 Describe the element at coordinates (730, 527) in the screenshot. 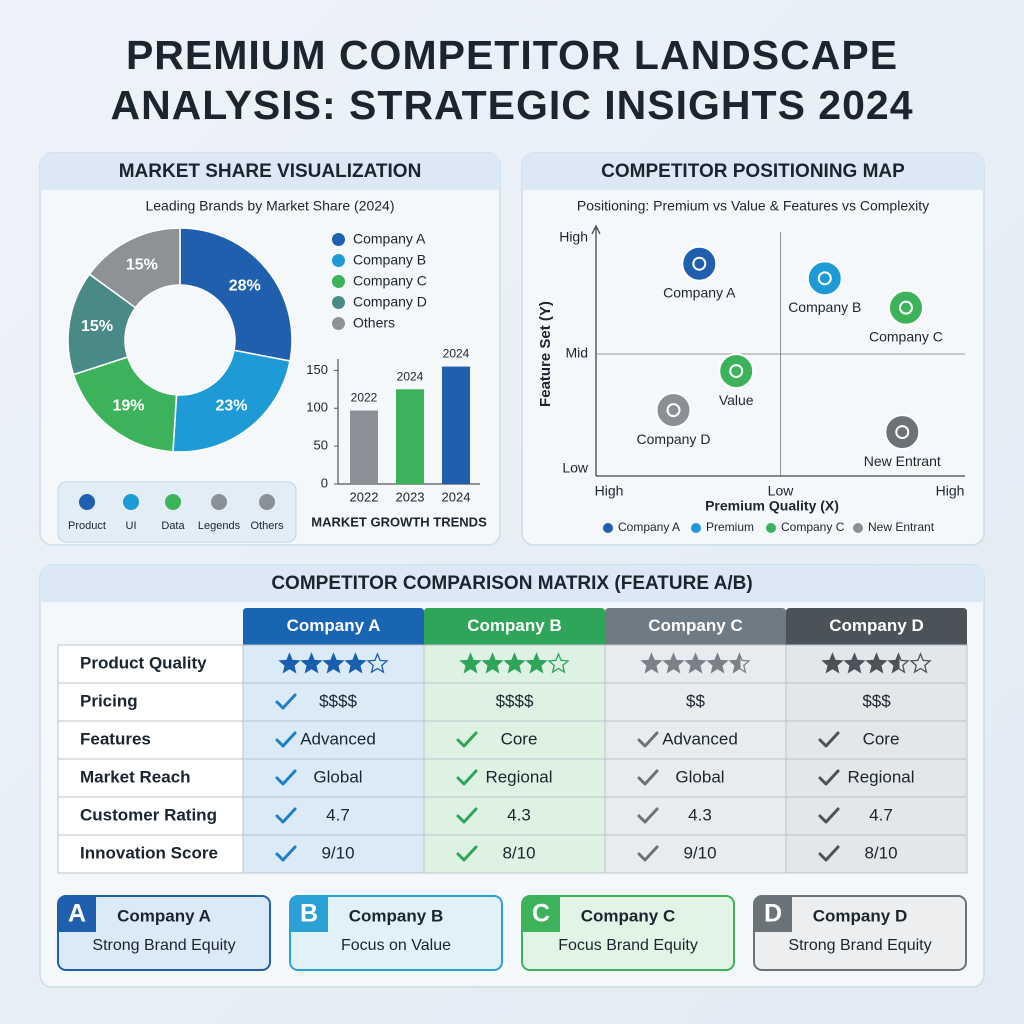

I see `legend-label: Premium` at that location.